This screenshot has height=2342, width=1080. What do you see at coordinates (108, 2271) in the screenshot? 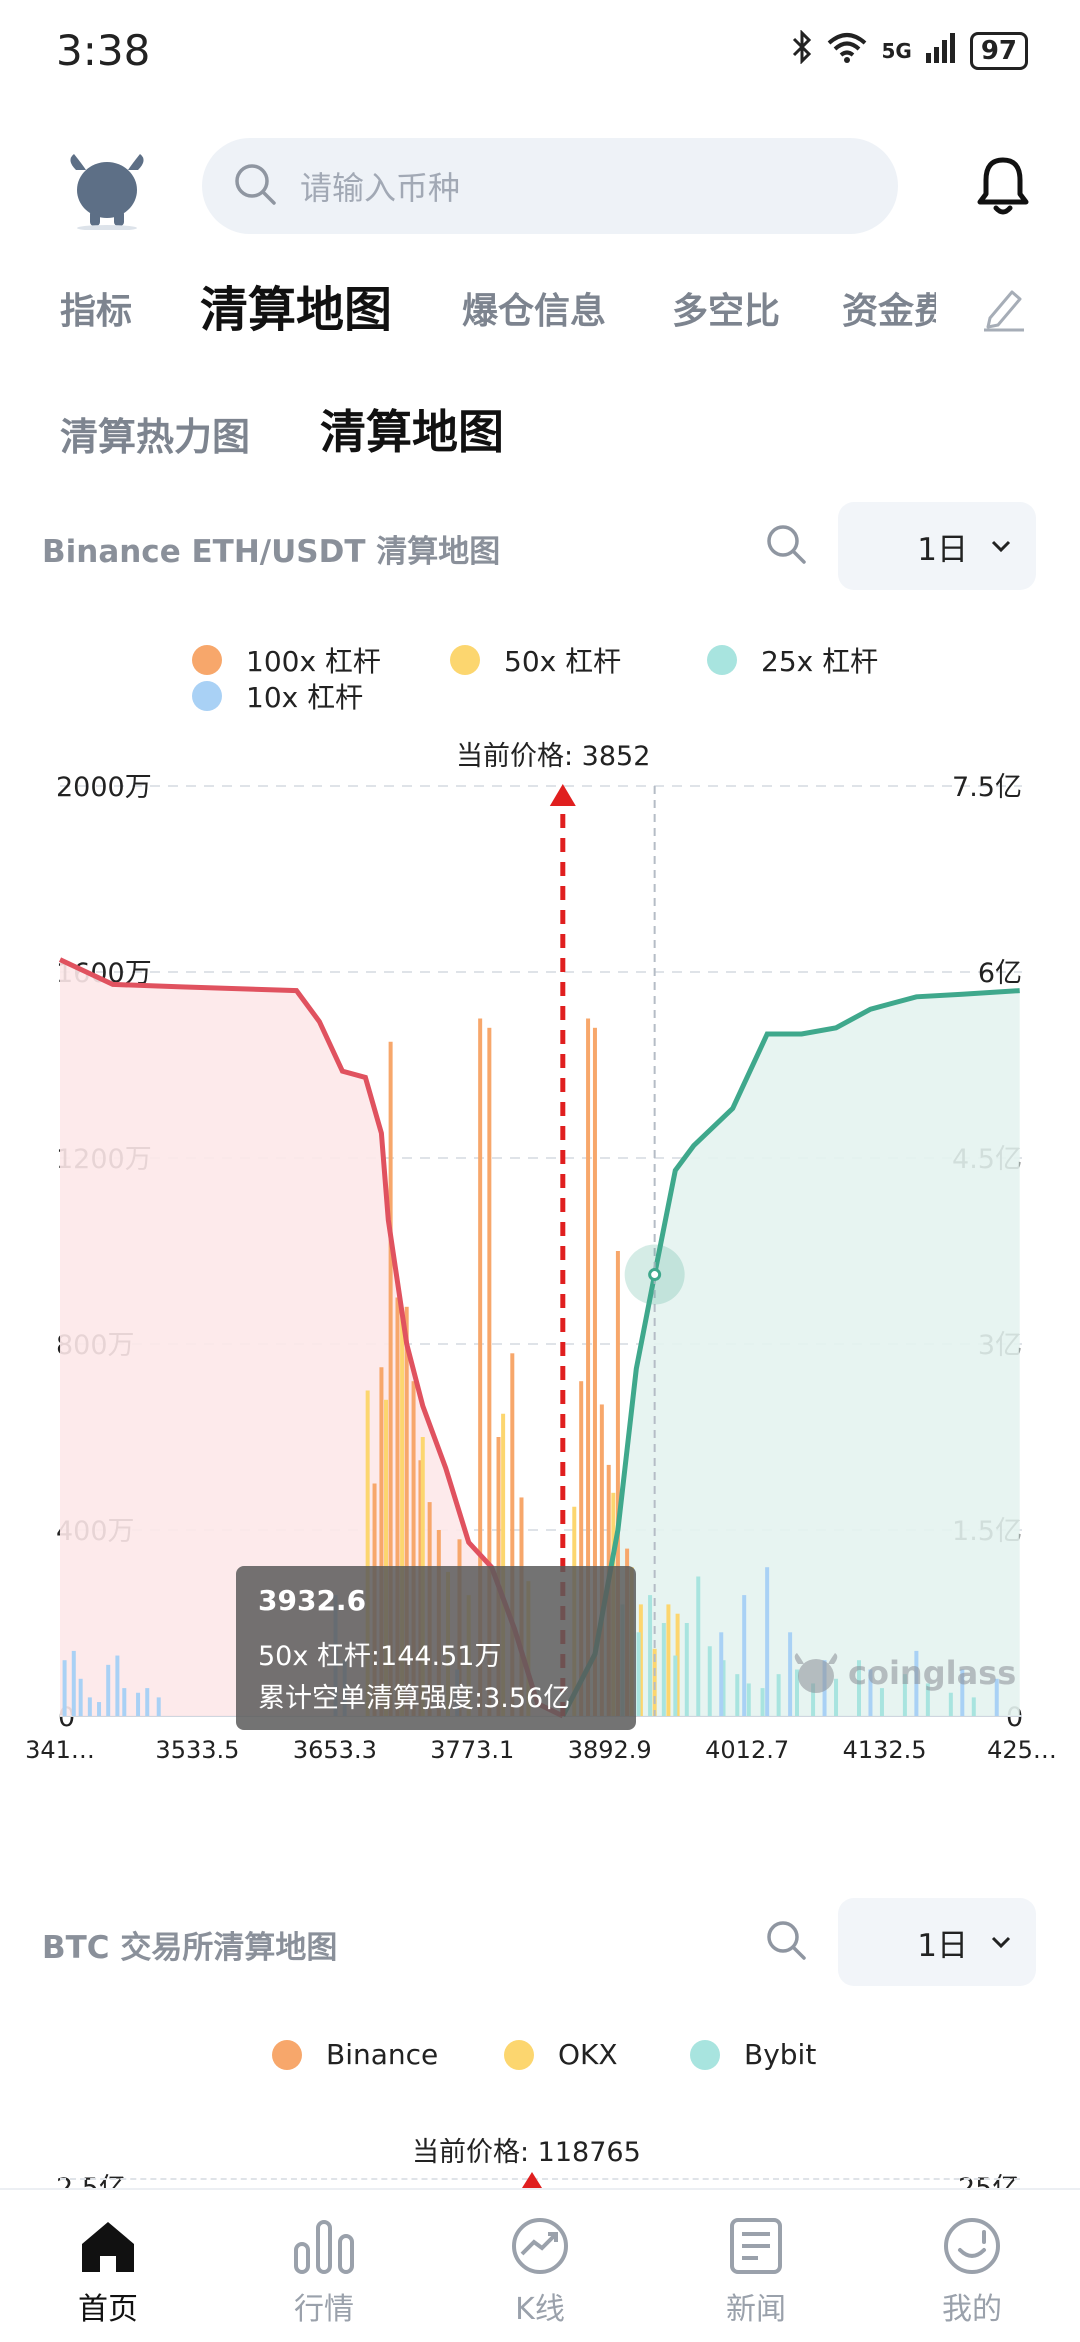
I see `nav-home: 首页` at bounding box center [108, 2271].